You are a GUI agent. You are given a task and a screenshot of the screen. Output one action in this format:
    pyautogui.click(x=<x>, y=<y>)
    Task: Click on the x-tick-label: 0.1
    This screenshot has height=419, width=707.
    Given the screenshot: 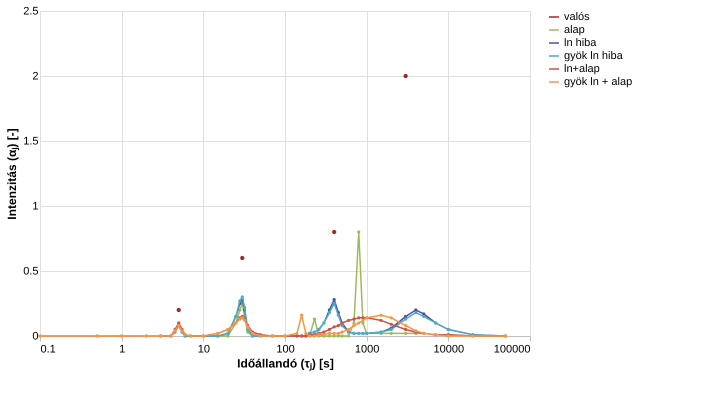 What is the action you would take?
    pyautogui.click(x=48, y=350)
    